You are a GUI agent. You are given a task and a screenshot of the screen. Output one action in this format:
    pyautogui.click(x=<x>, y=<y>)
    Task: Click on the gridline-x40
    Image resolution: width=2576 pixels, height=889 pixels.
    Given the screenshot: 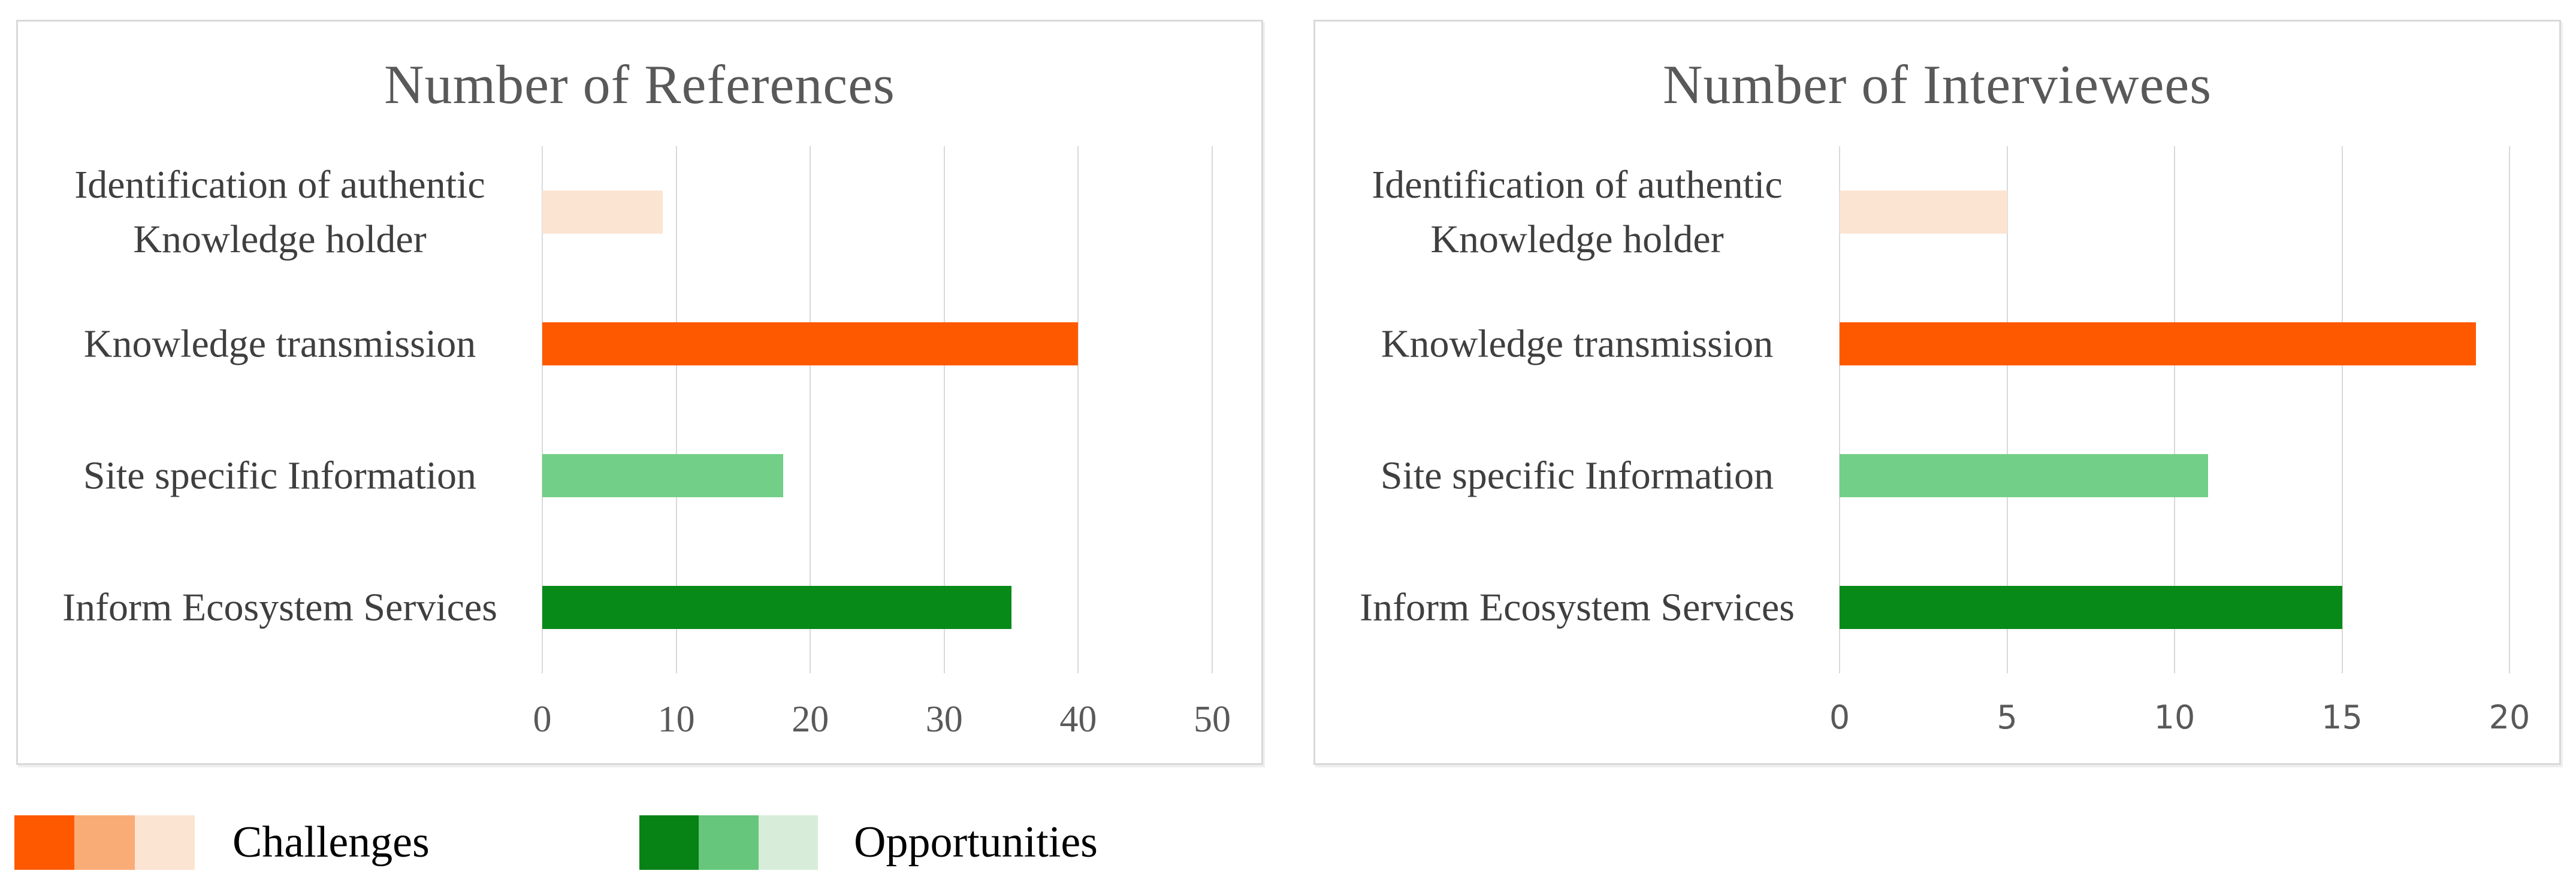 What is the action you would take?
    pyautogui.click(x=1078, y=409)
    